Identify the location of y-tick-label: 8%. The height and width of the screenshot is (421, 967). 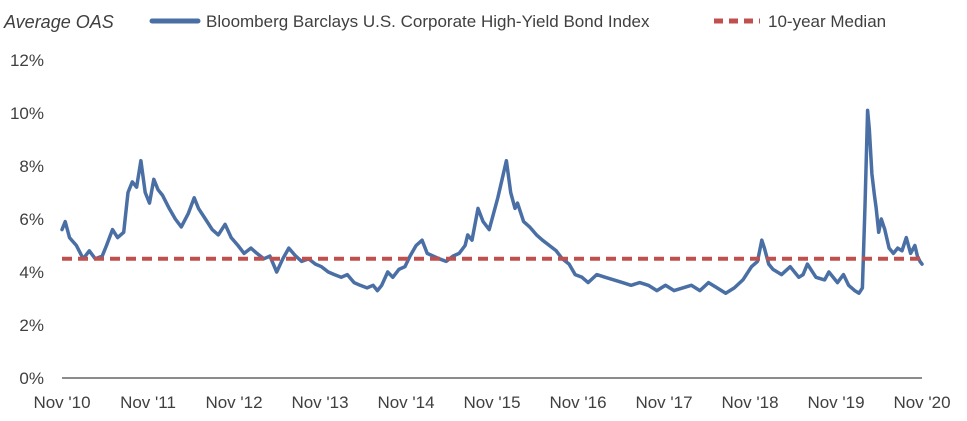
(31, 166).